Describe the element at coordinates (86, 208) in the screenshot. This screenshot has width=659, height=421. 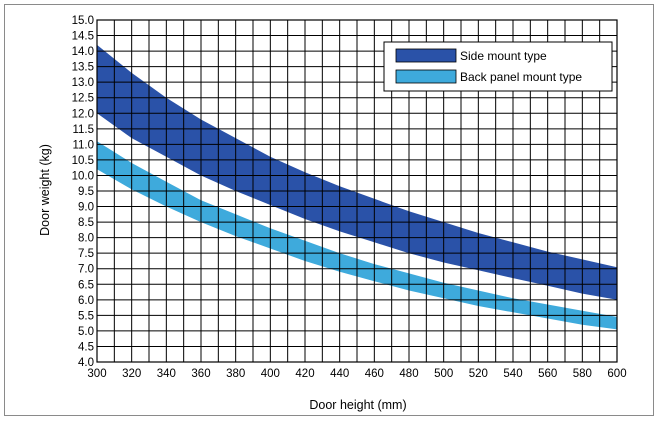
I see `y-tick-label: 9.0` at that location.